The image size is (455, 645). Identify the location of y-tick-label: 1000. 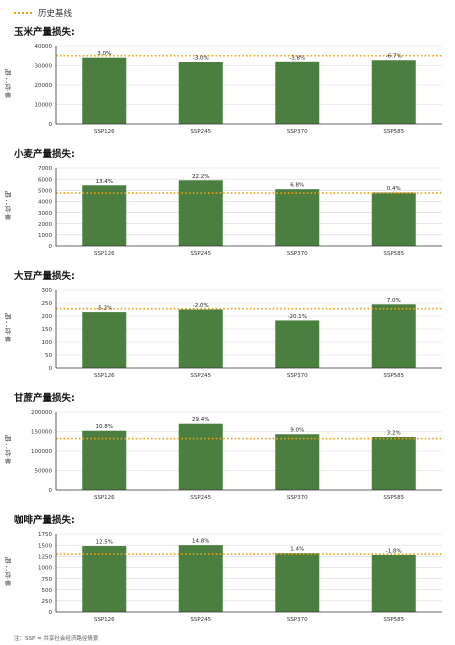
(45, 236).